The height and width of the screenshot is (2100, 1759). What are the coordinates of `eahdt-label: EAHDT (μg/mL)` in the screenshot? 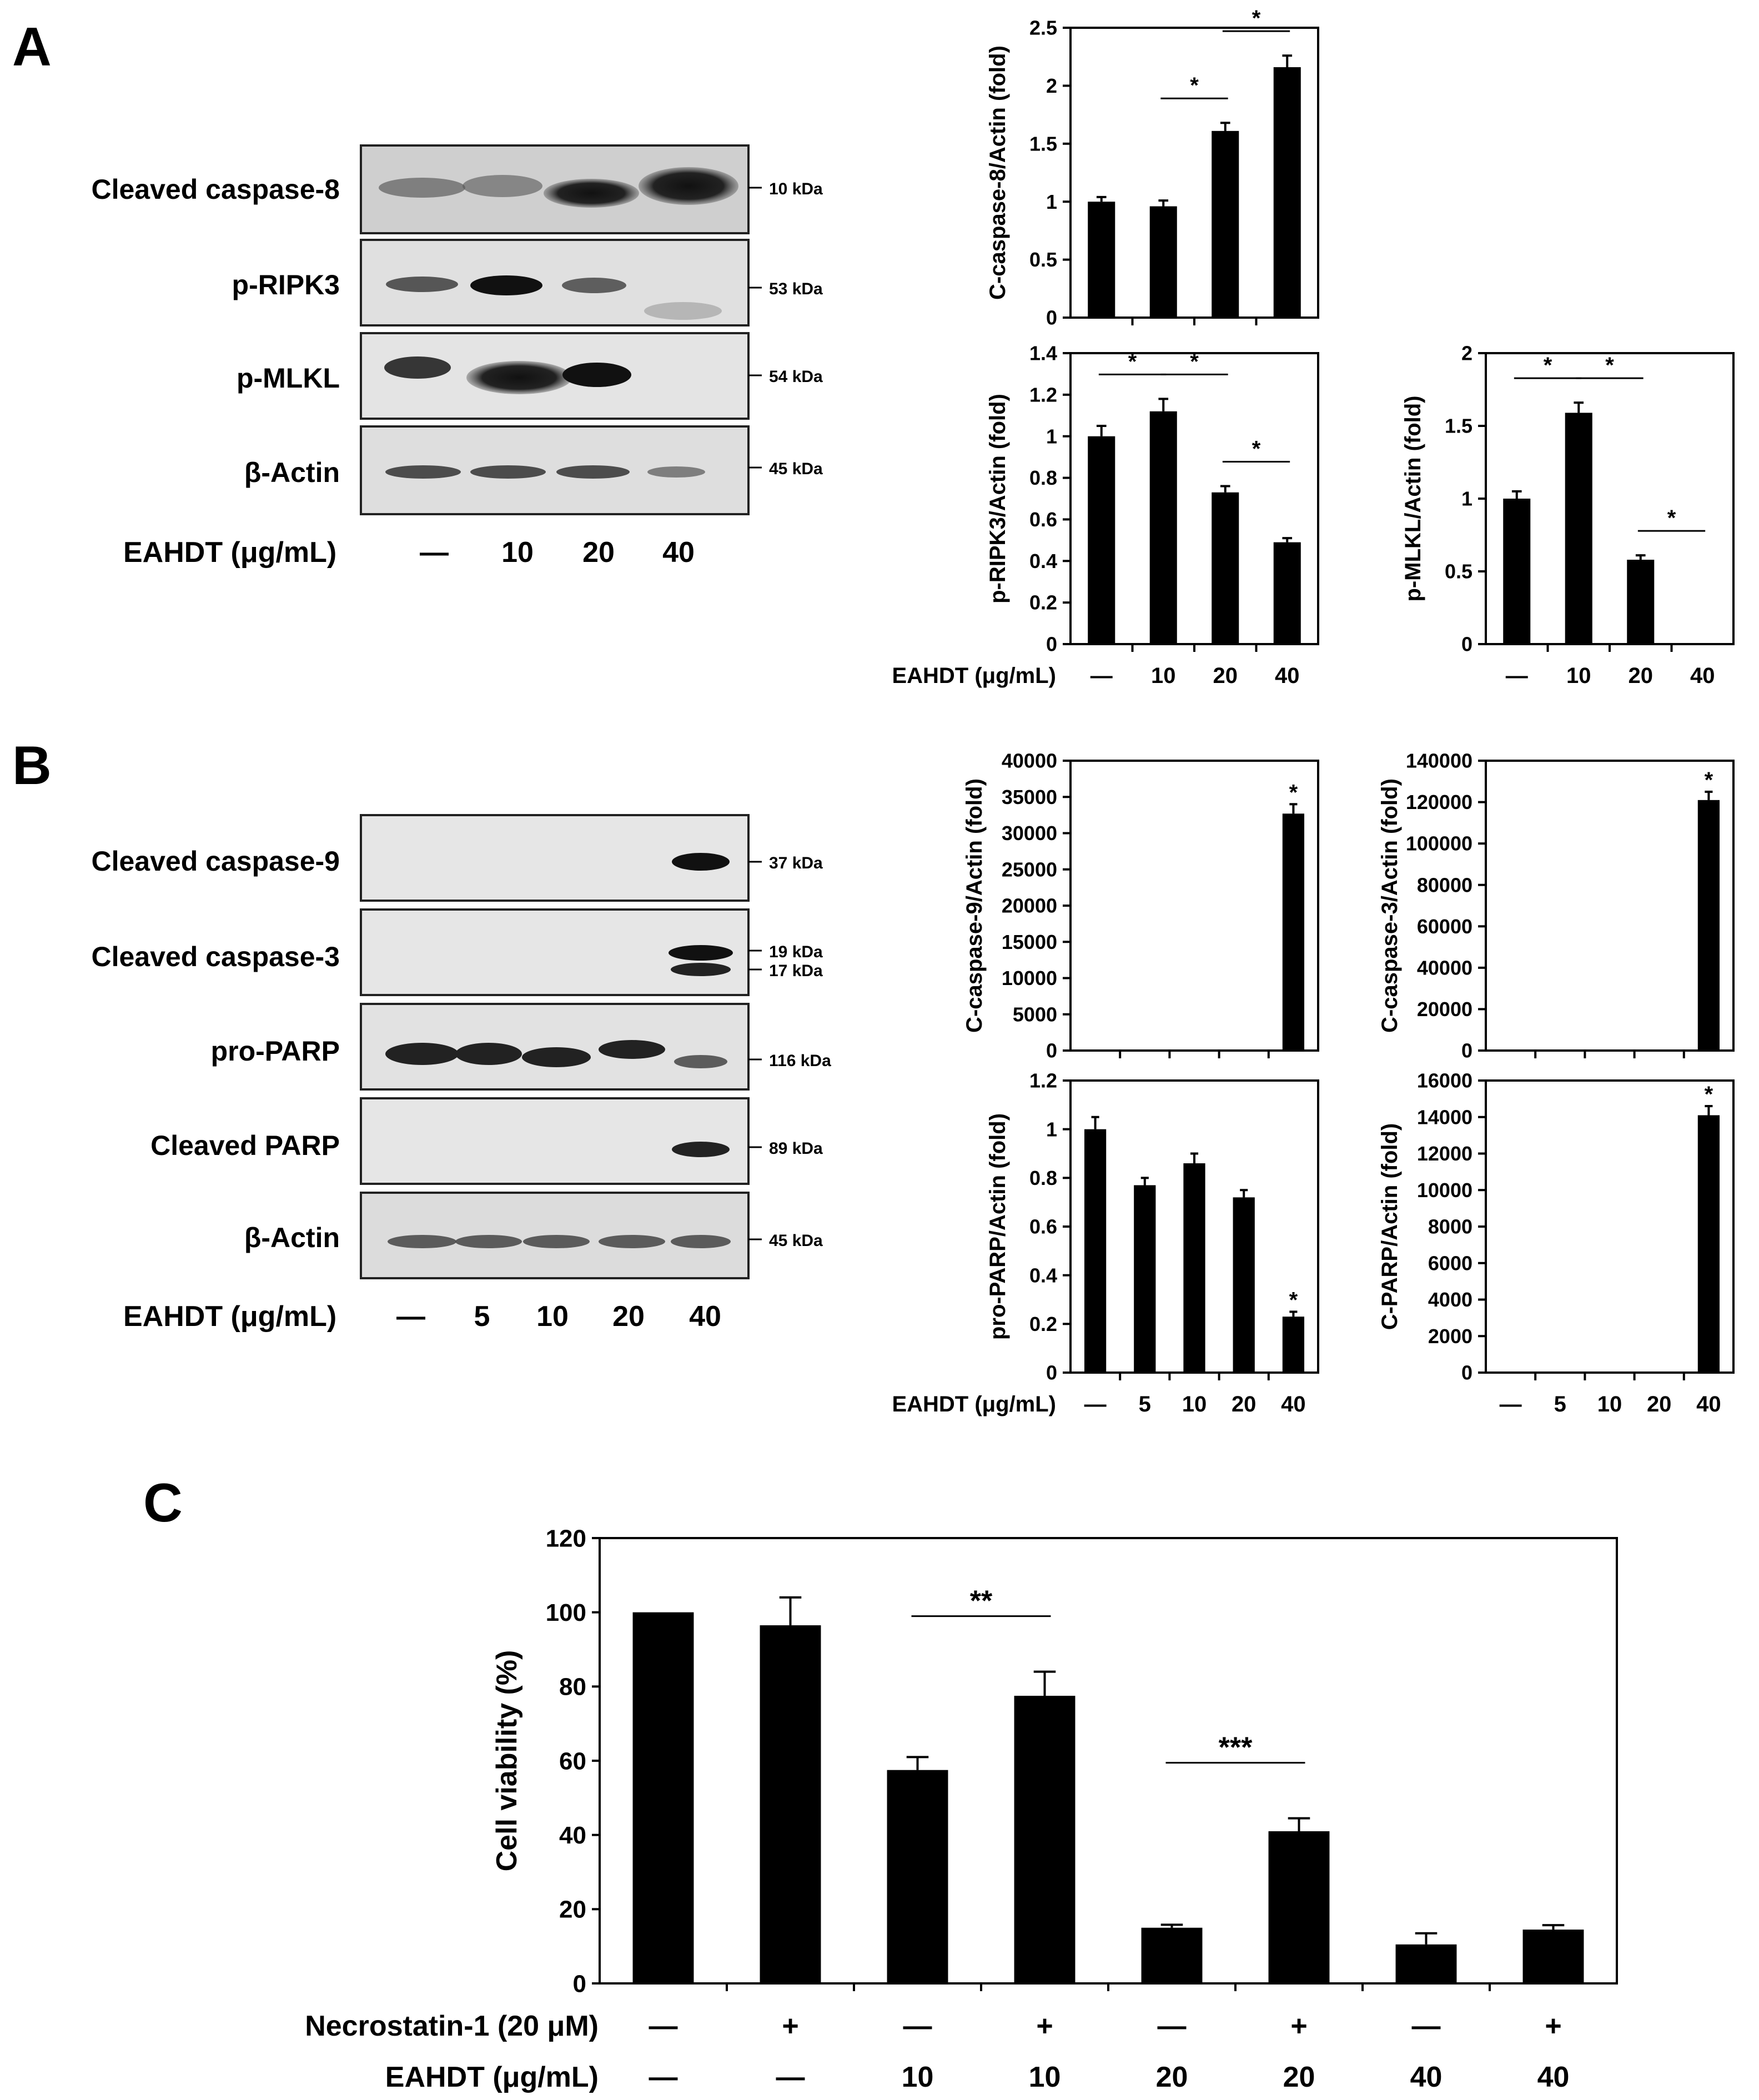 It's located at (492, 2077).